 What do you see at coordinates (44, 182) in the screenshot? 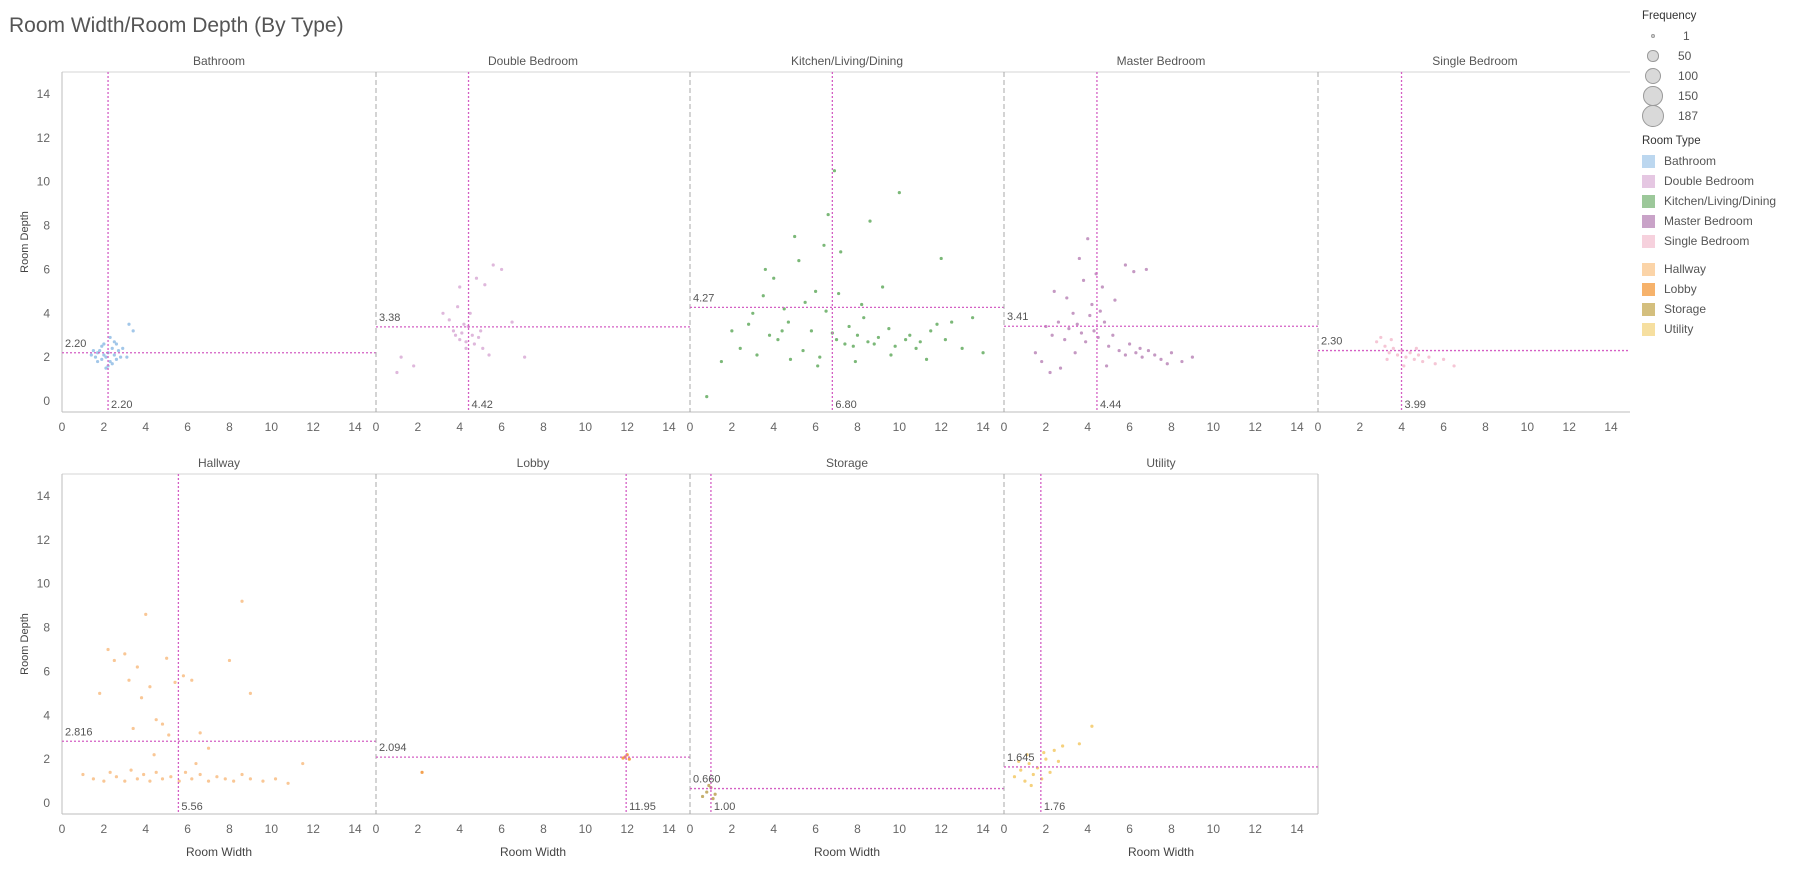
I see `y-tick-label: 10` at bounding box center [44, 182].